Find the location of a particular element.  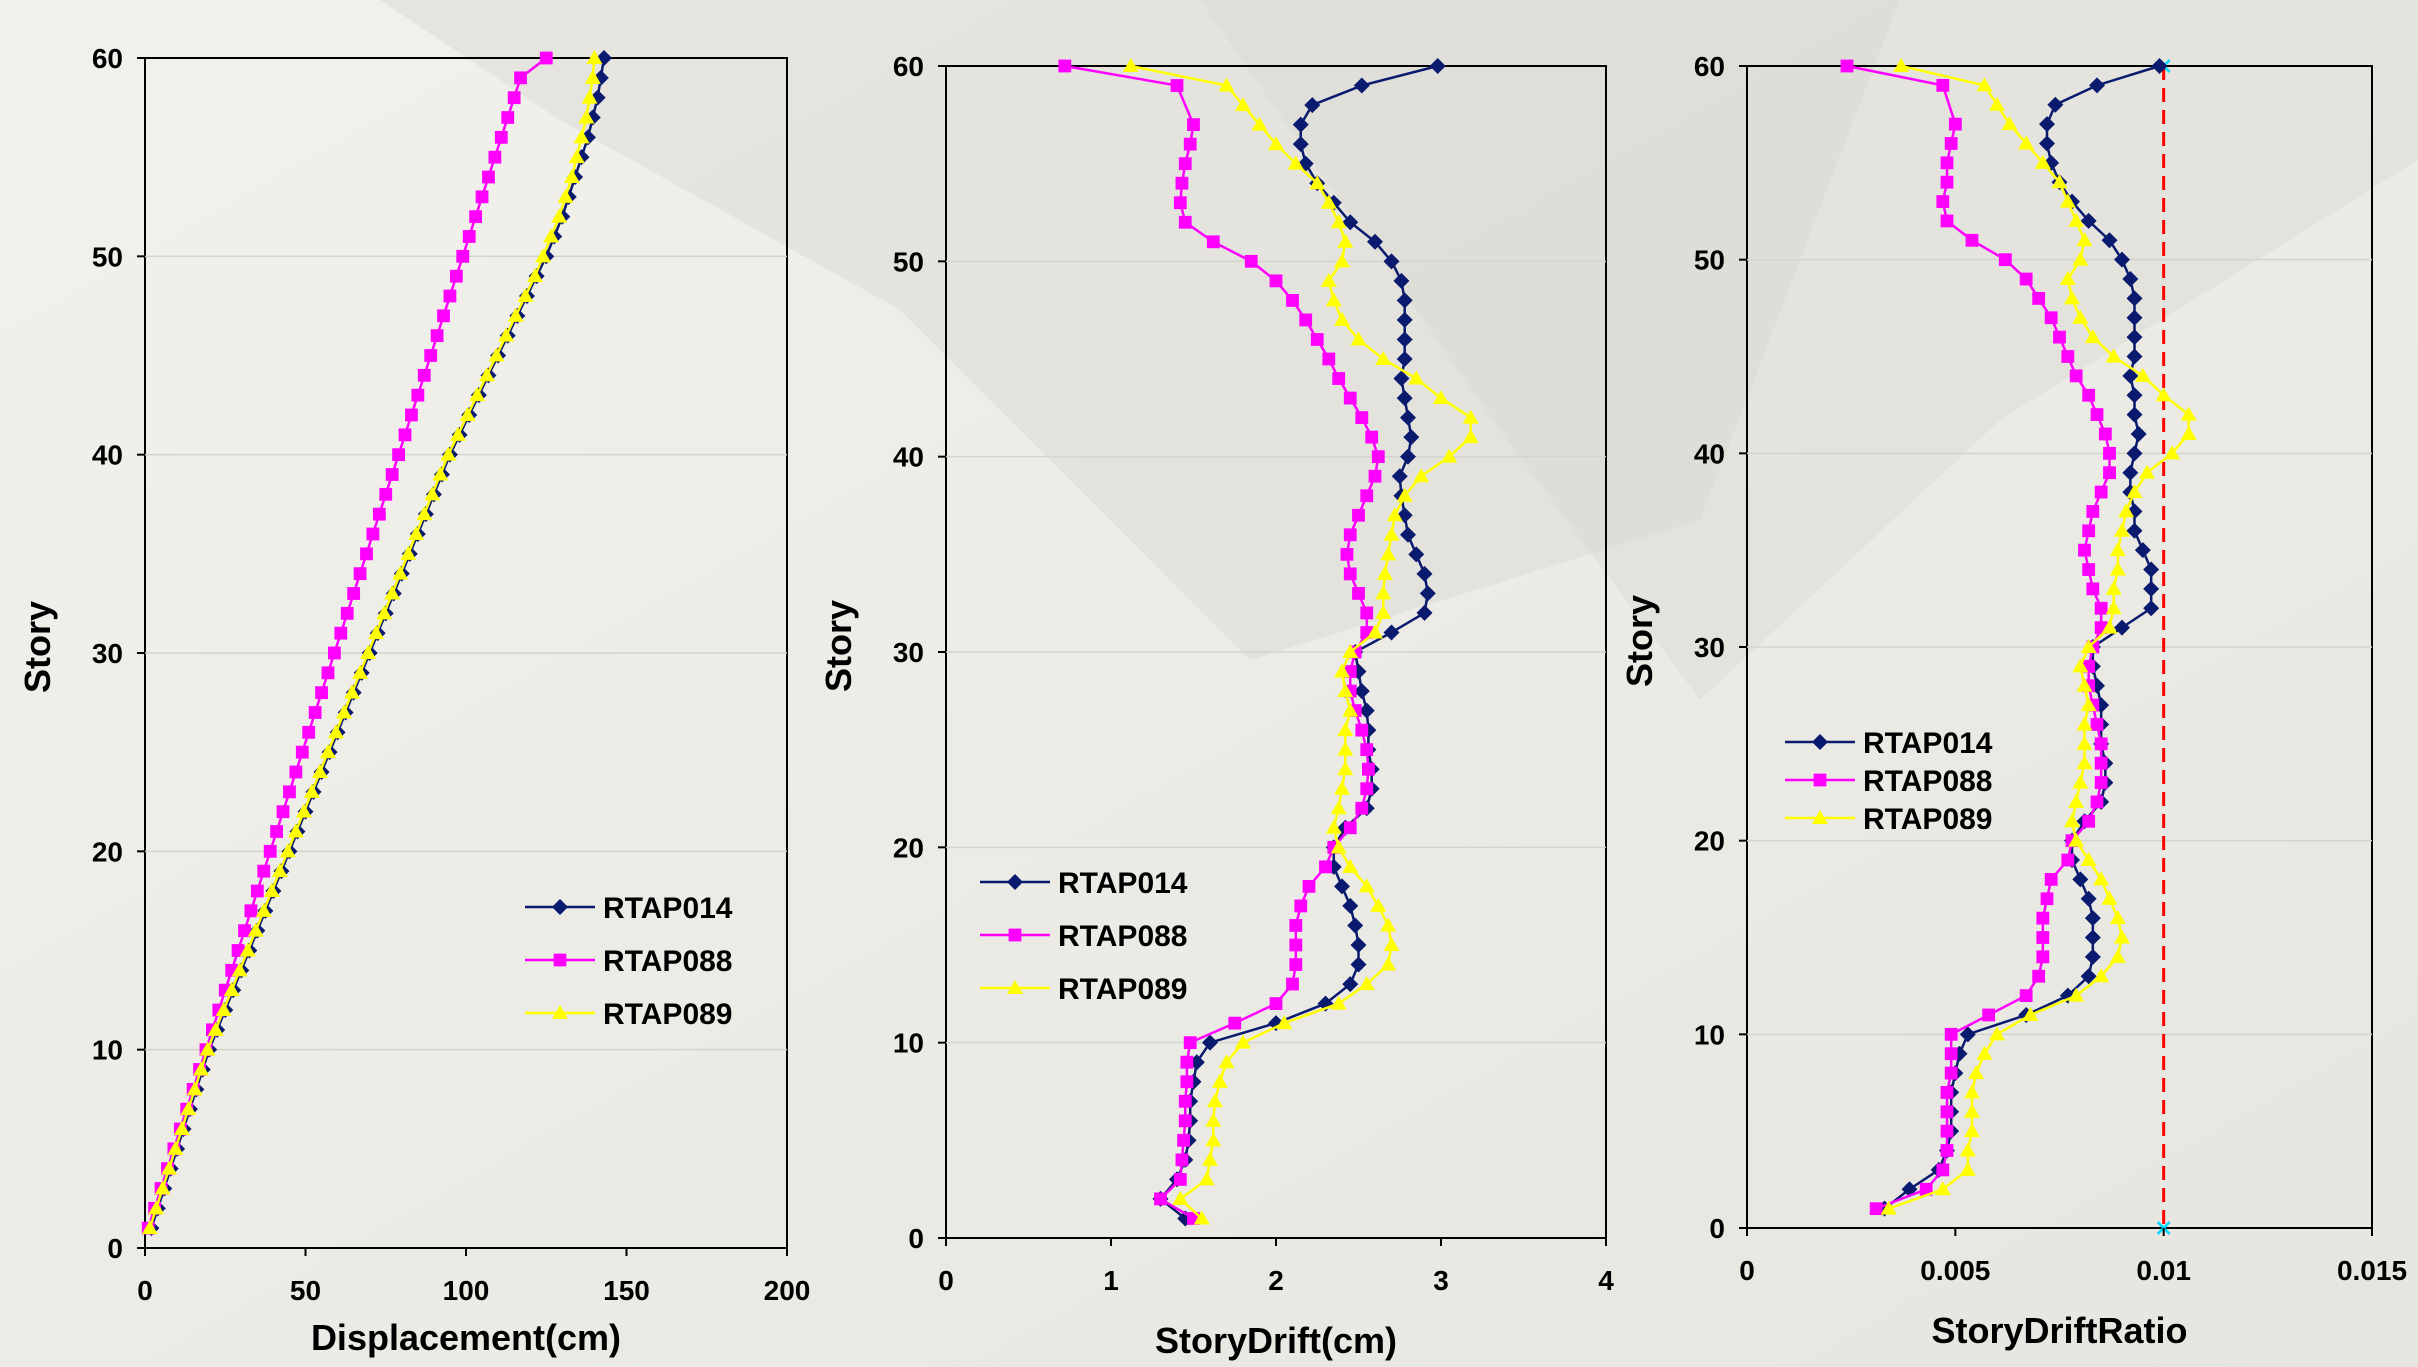

y-tick-label: 0 is located at coordinates (1717, 1228).